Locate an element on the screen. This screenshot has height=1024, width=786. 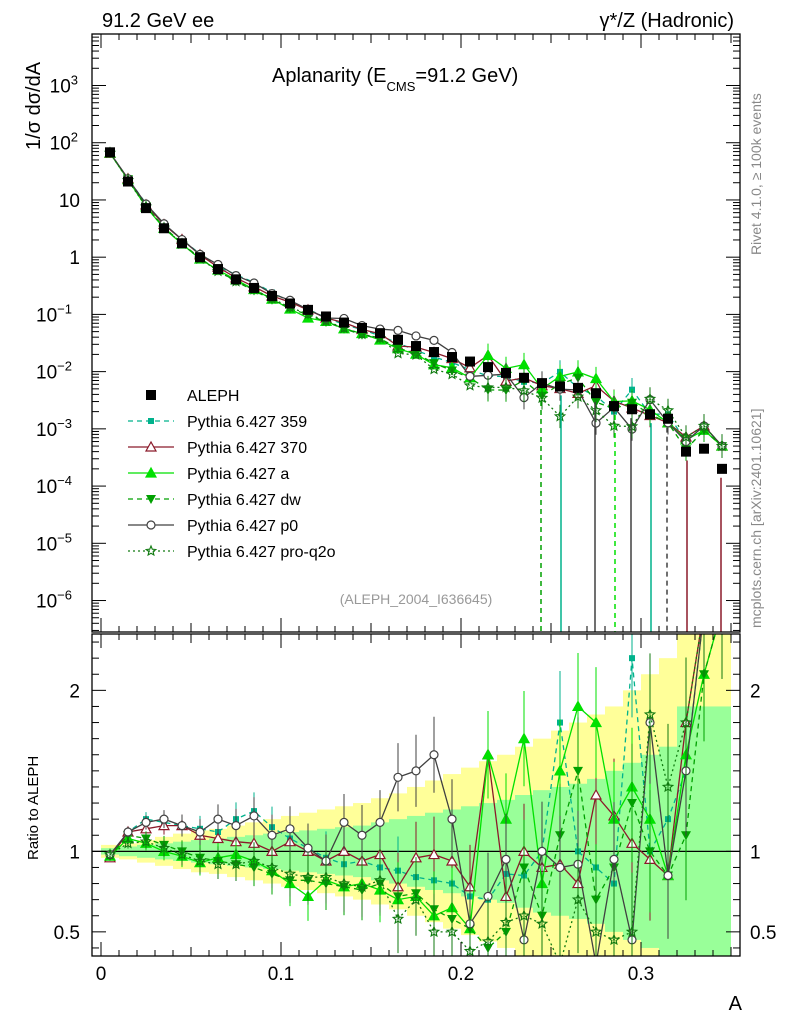
ratio-y-tick-label: 0.5 is located at coordinates (67, 933).